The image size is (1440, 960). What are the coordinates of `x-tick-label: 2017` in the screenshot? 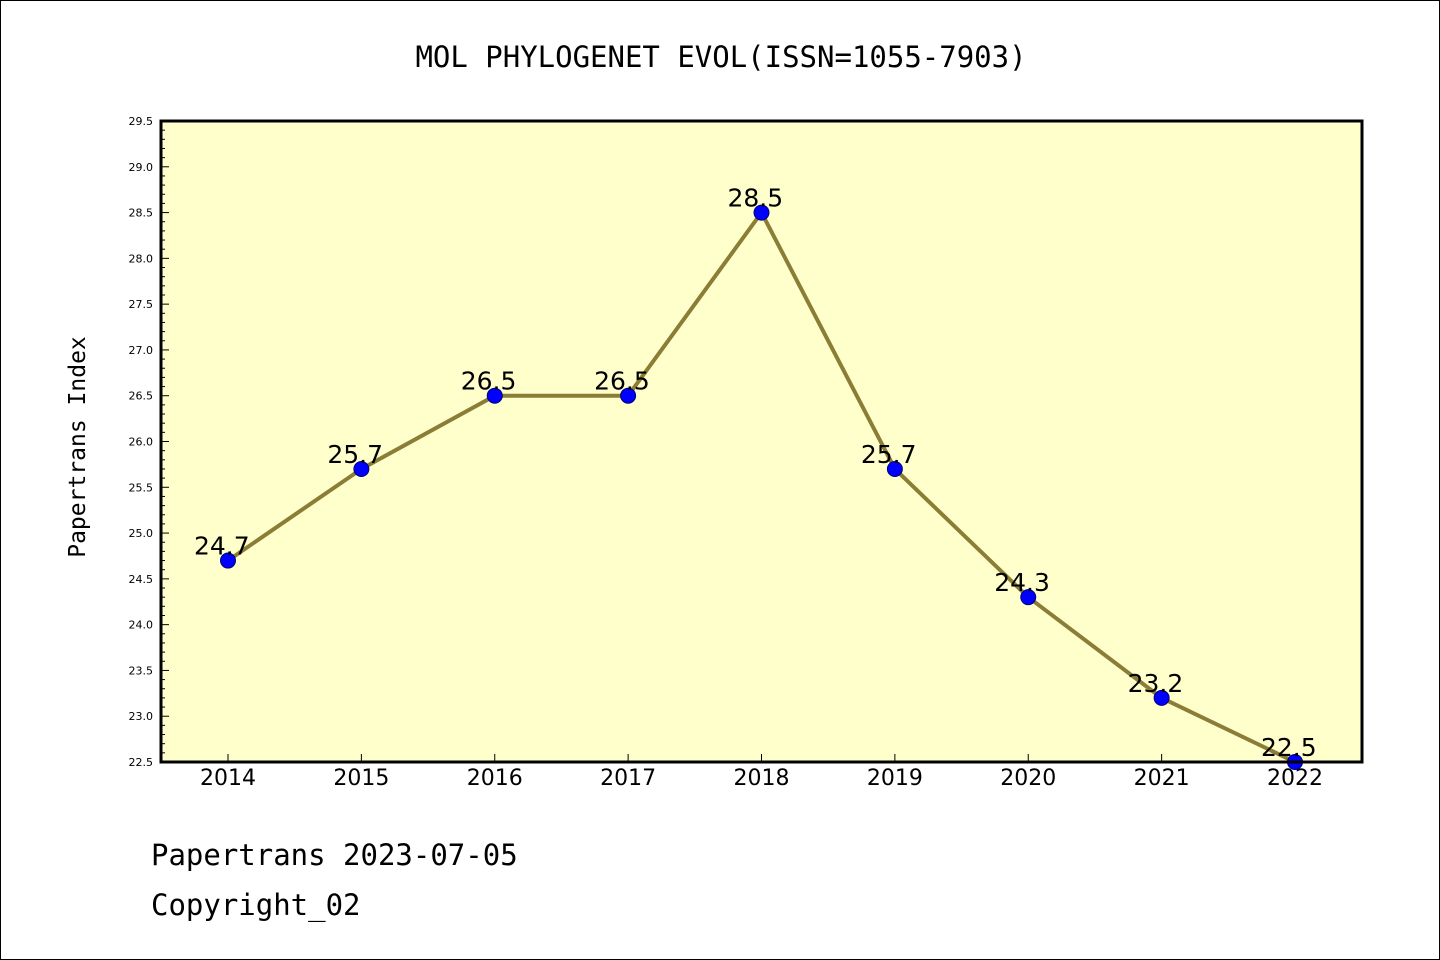 It's located at (628, 778).